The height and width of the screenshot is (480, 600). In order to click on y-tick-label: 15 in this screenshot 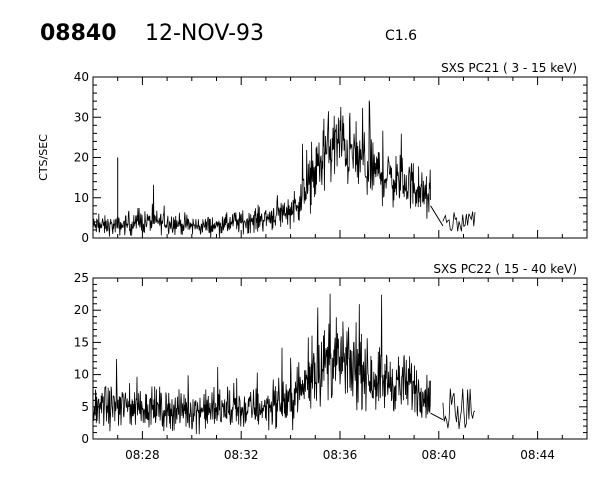, I will do `click(81, 342)`.